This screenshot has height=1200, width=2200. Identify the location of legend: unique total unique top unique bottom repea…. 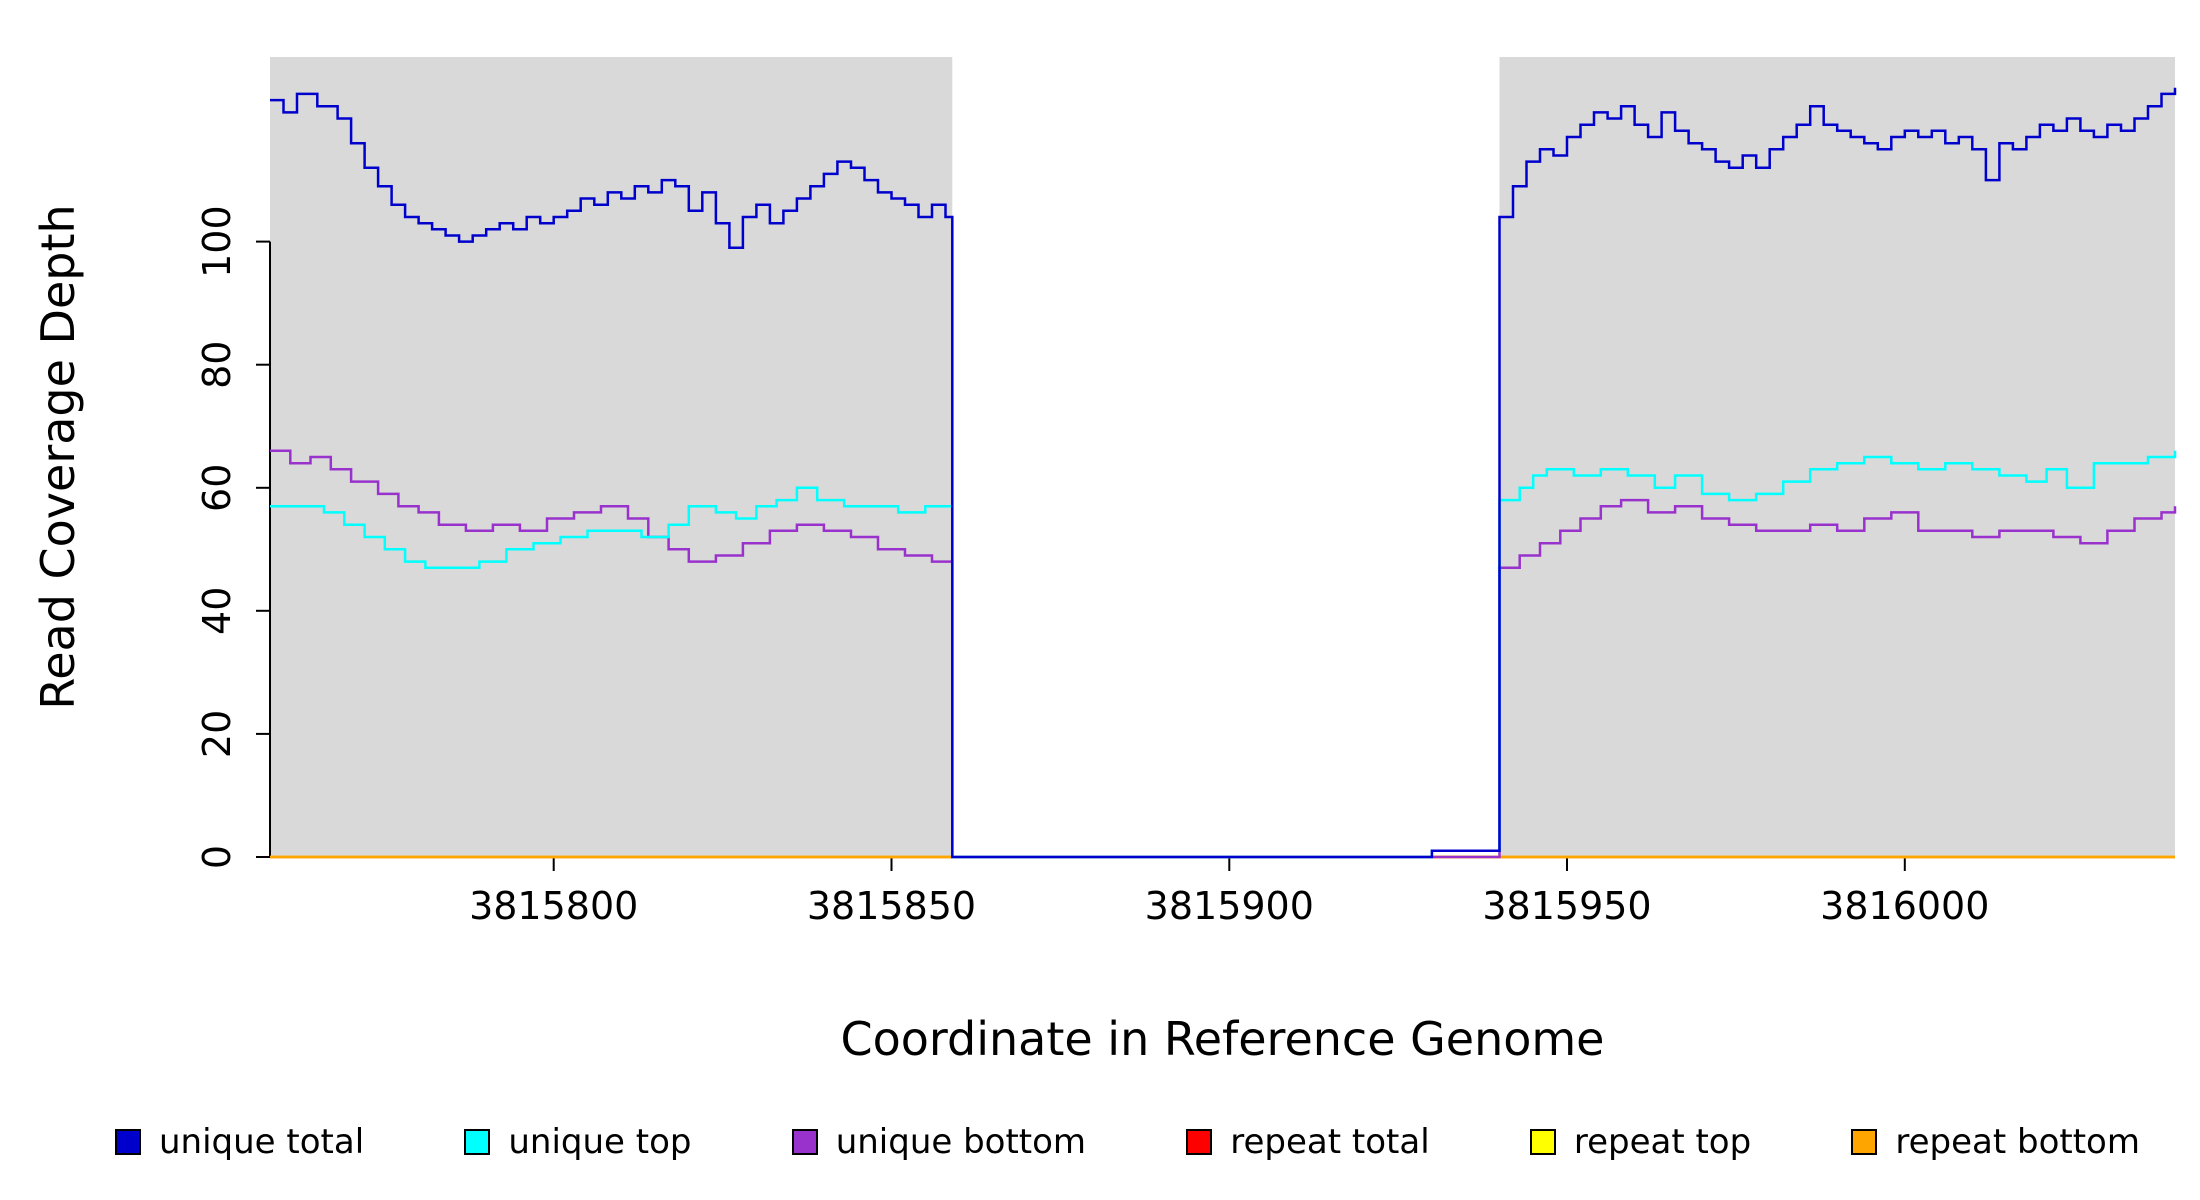
(1127, 1142).